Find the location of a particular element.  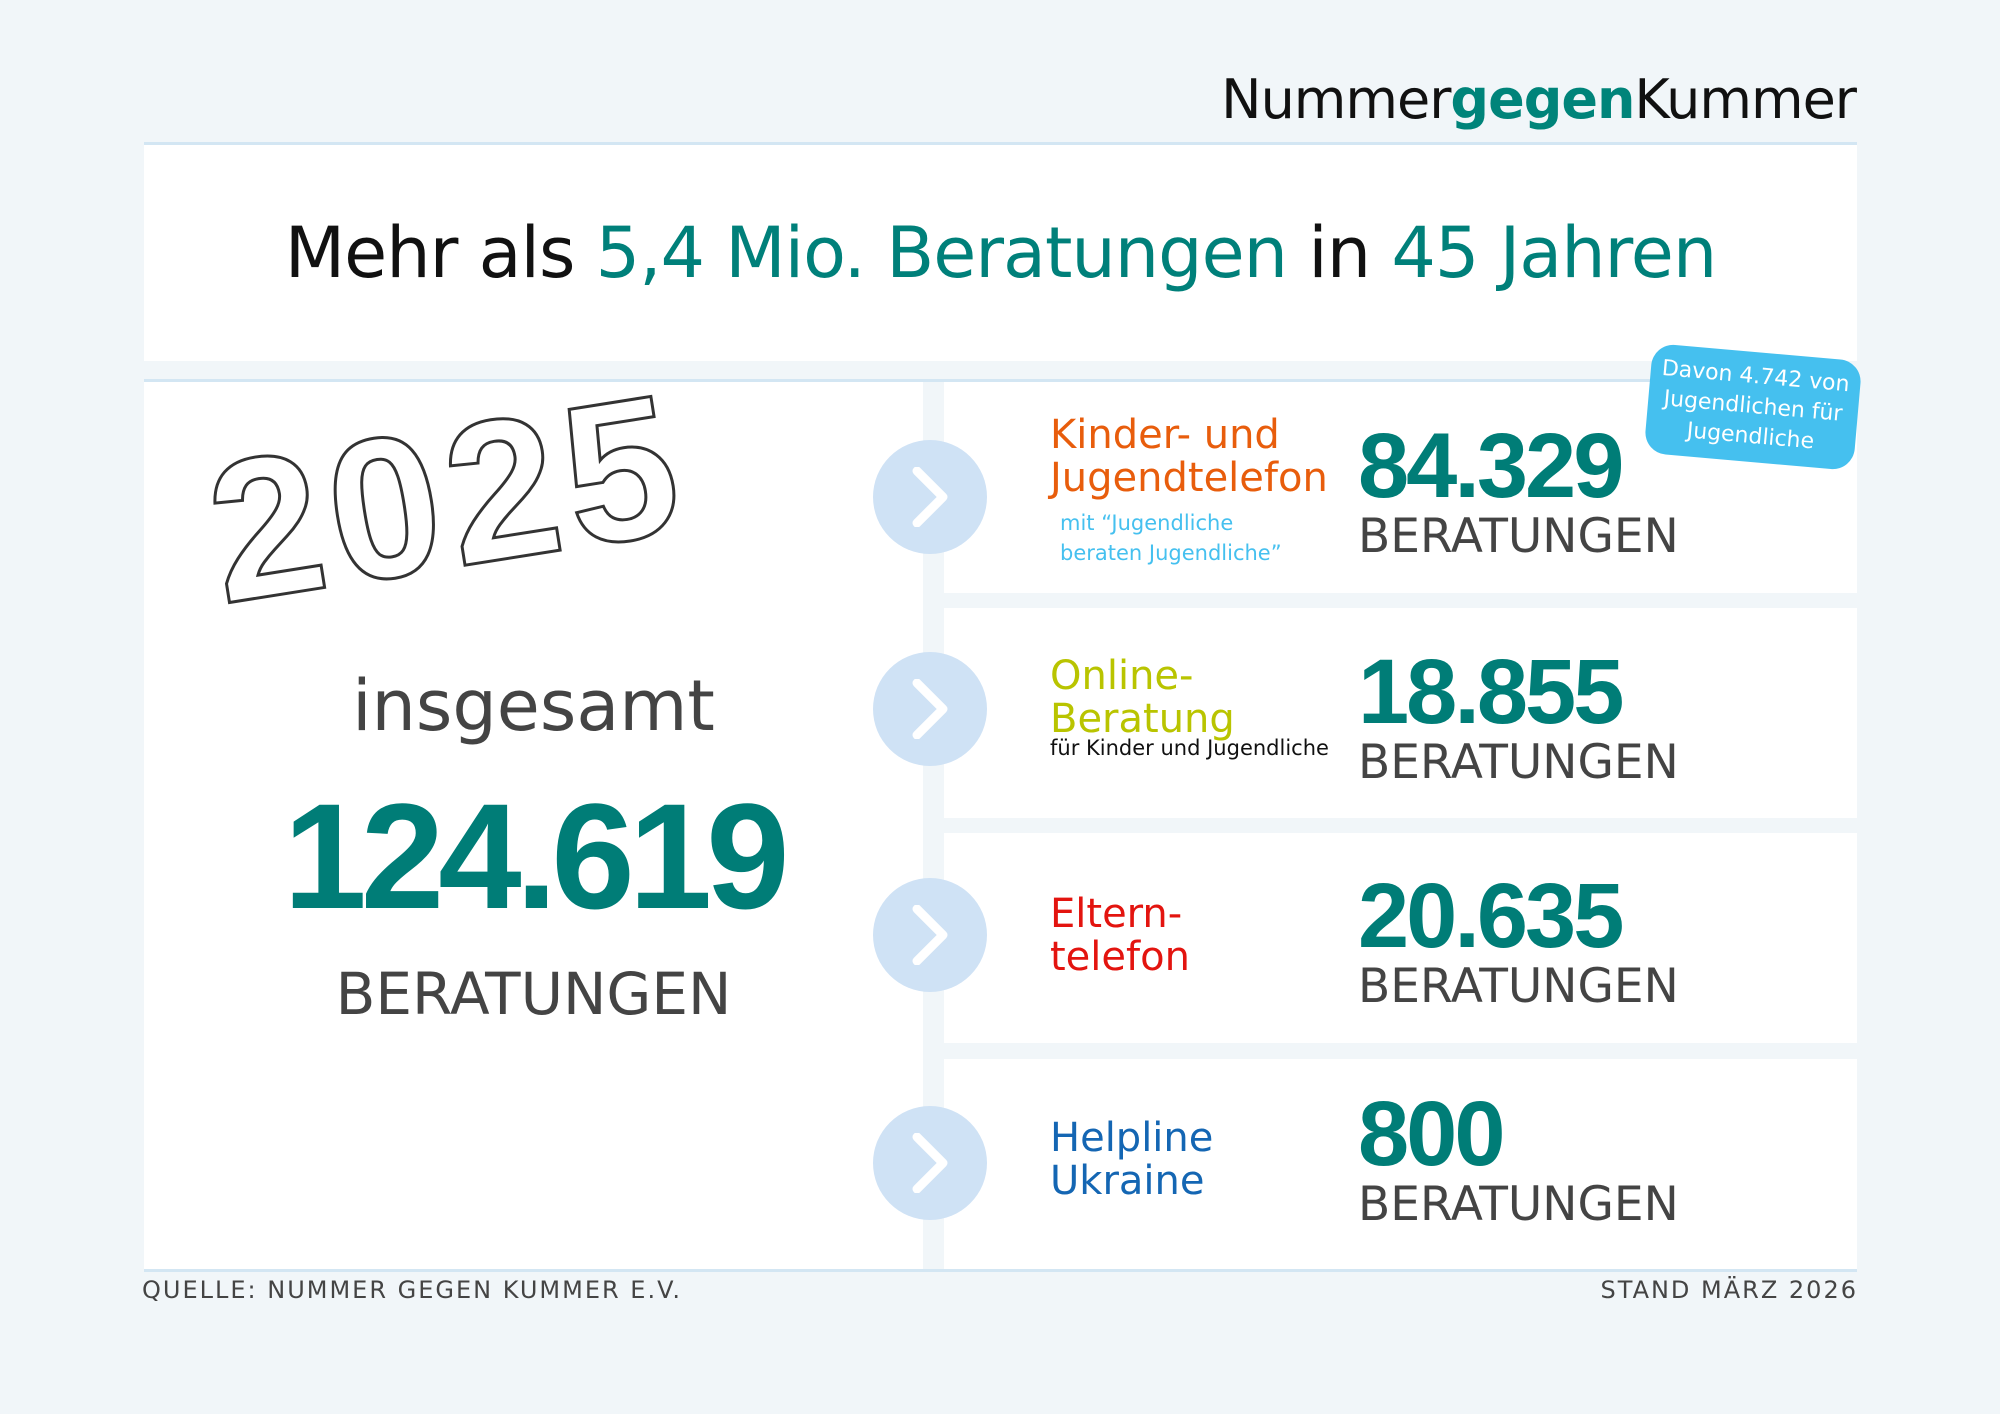

label-sub: für Kinder und Jugendliche is located at coordinates (1189, 748).